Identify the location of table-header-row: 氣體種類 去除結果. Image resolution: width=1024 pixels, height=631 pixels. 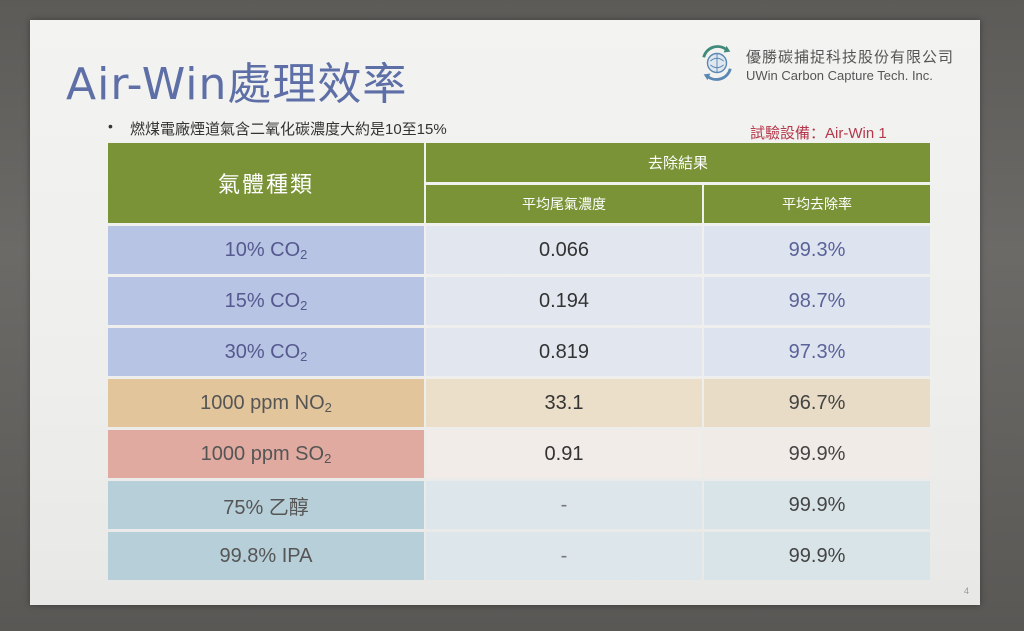
(519, 183).